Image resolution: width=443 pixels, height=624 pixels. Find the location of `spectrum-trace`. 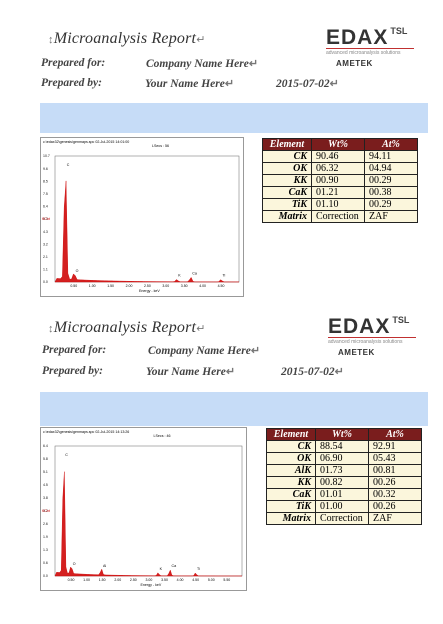

spectrum-trace is located at coordinates (148, 524).